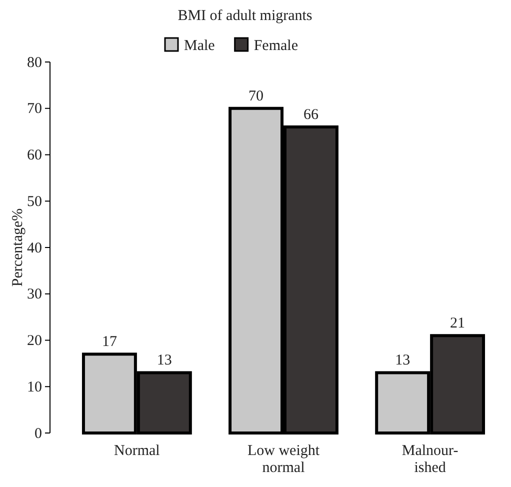 This screenshot has width=511, height=487. Describe the element at coordinates (34, 294) in the screenshot. I see `y-tick-label: 30` at that location.